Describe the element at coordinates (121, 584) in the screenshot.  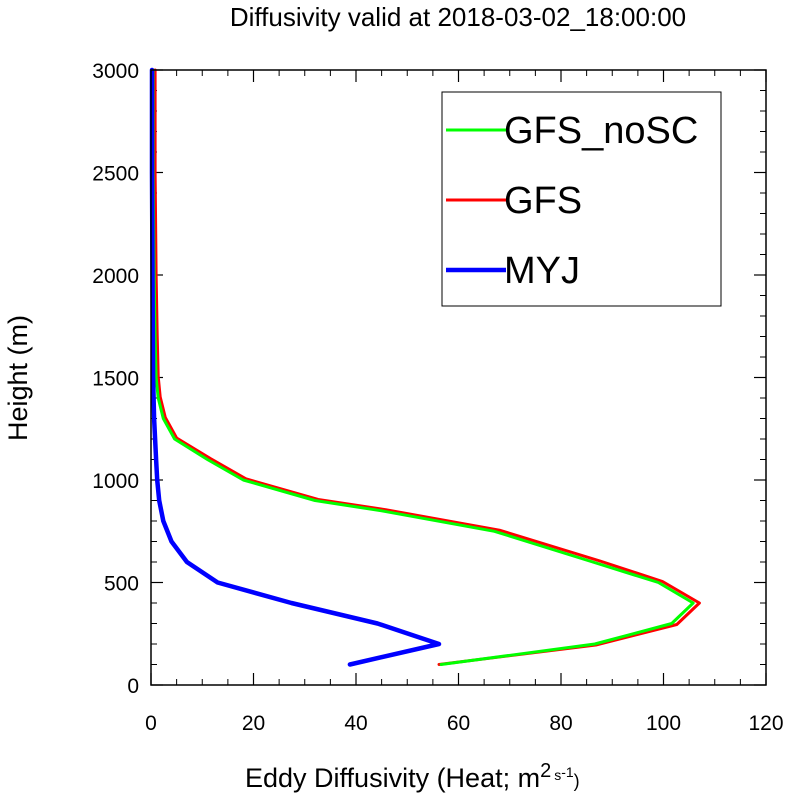
I see `y-tick-label: 500` at that location.